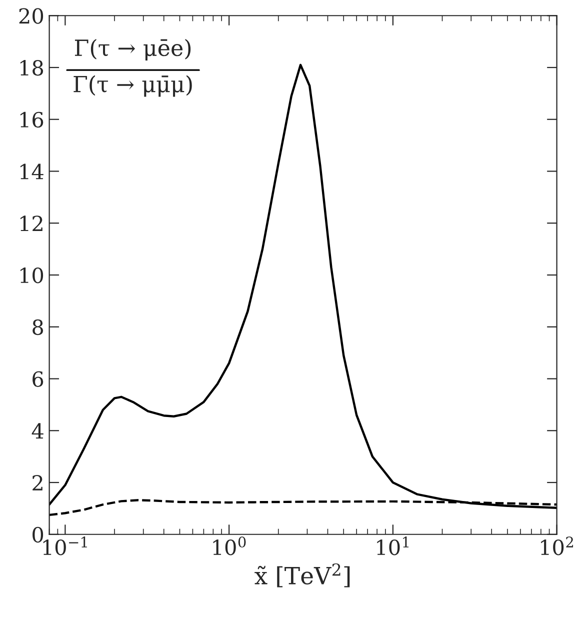  Describe the element at coordinates (32, 172) in the screenshot. I see `y-tick-label: 14` at that location.